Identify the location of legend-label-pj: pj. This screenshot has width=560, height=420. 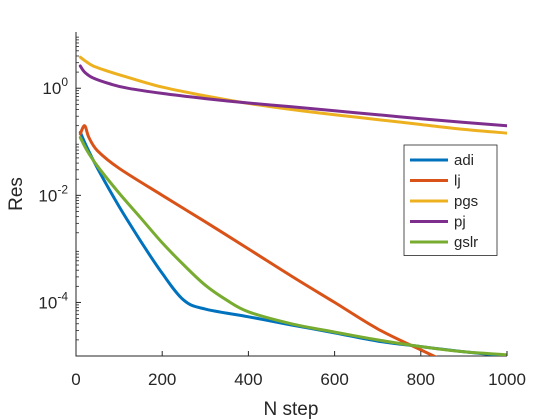
(460, 222).